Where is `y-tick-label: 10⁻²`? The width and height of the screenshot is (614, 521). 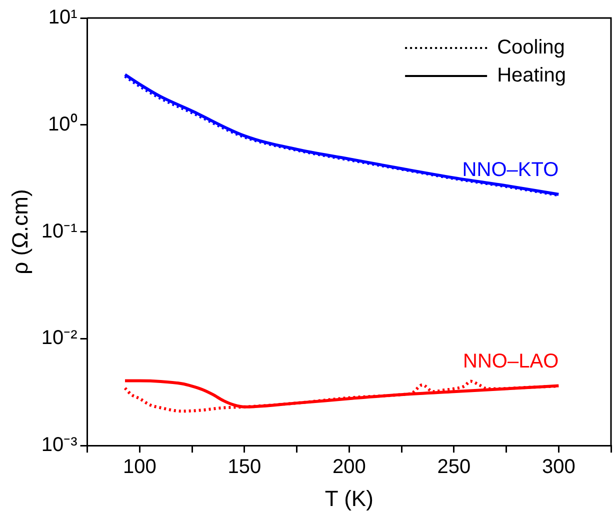
y-tick-label: 10⁻² is located at coordinates (59, 338).